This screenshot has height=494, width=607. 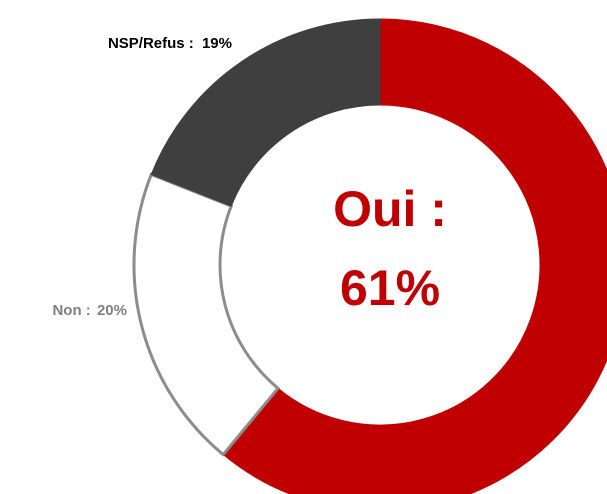 I want to click on slice-label: NSP/Refus : 19%, so click(x=170, y=43).